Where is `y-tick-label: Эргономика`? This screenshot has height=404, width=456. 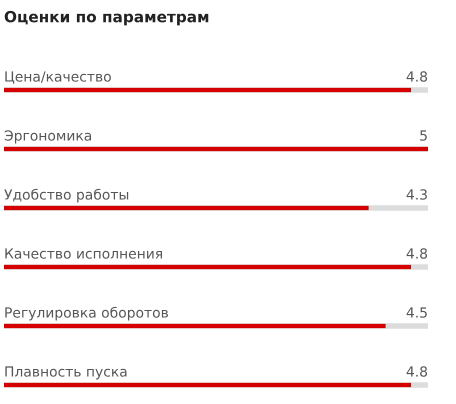
y-tick-label: Эргономика is located at coordinates (48, 137).